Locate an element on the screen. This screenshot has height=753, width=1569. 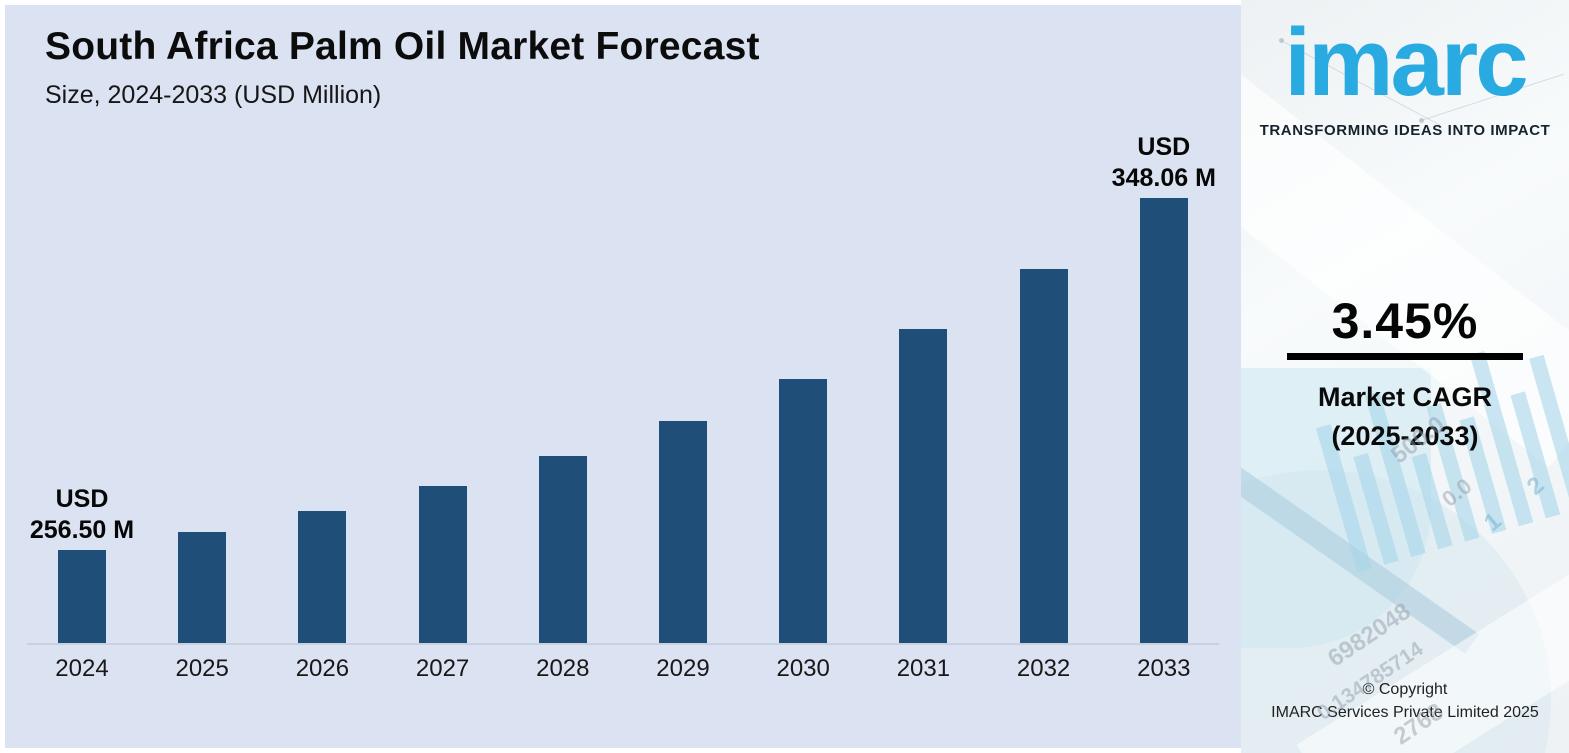
cagr-label: Market CAGR (2025-2033) is located at coordinates (1405, 416).